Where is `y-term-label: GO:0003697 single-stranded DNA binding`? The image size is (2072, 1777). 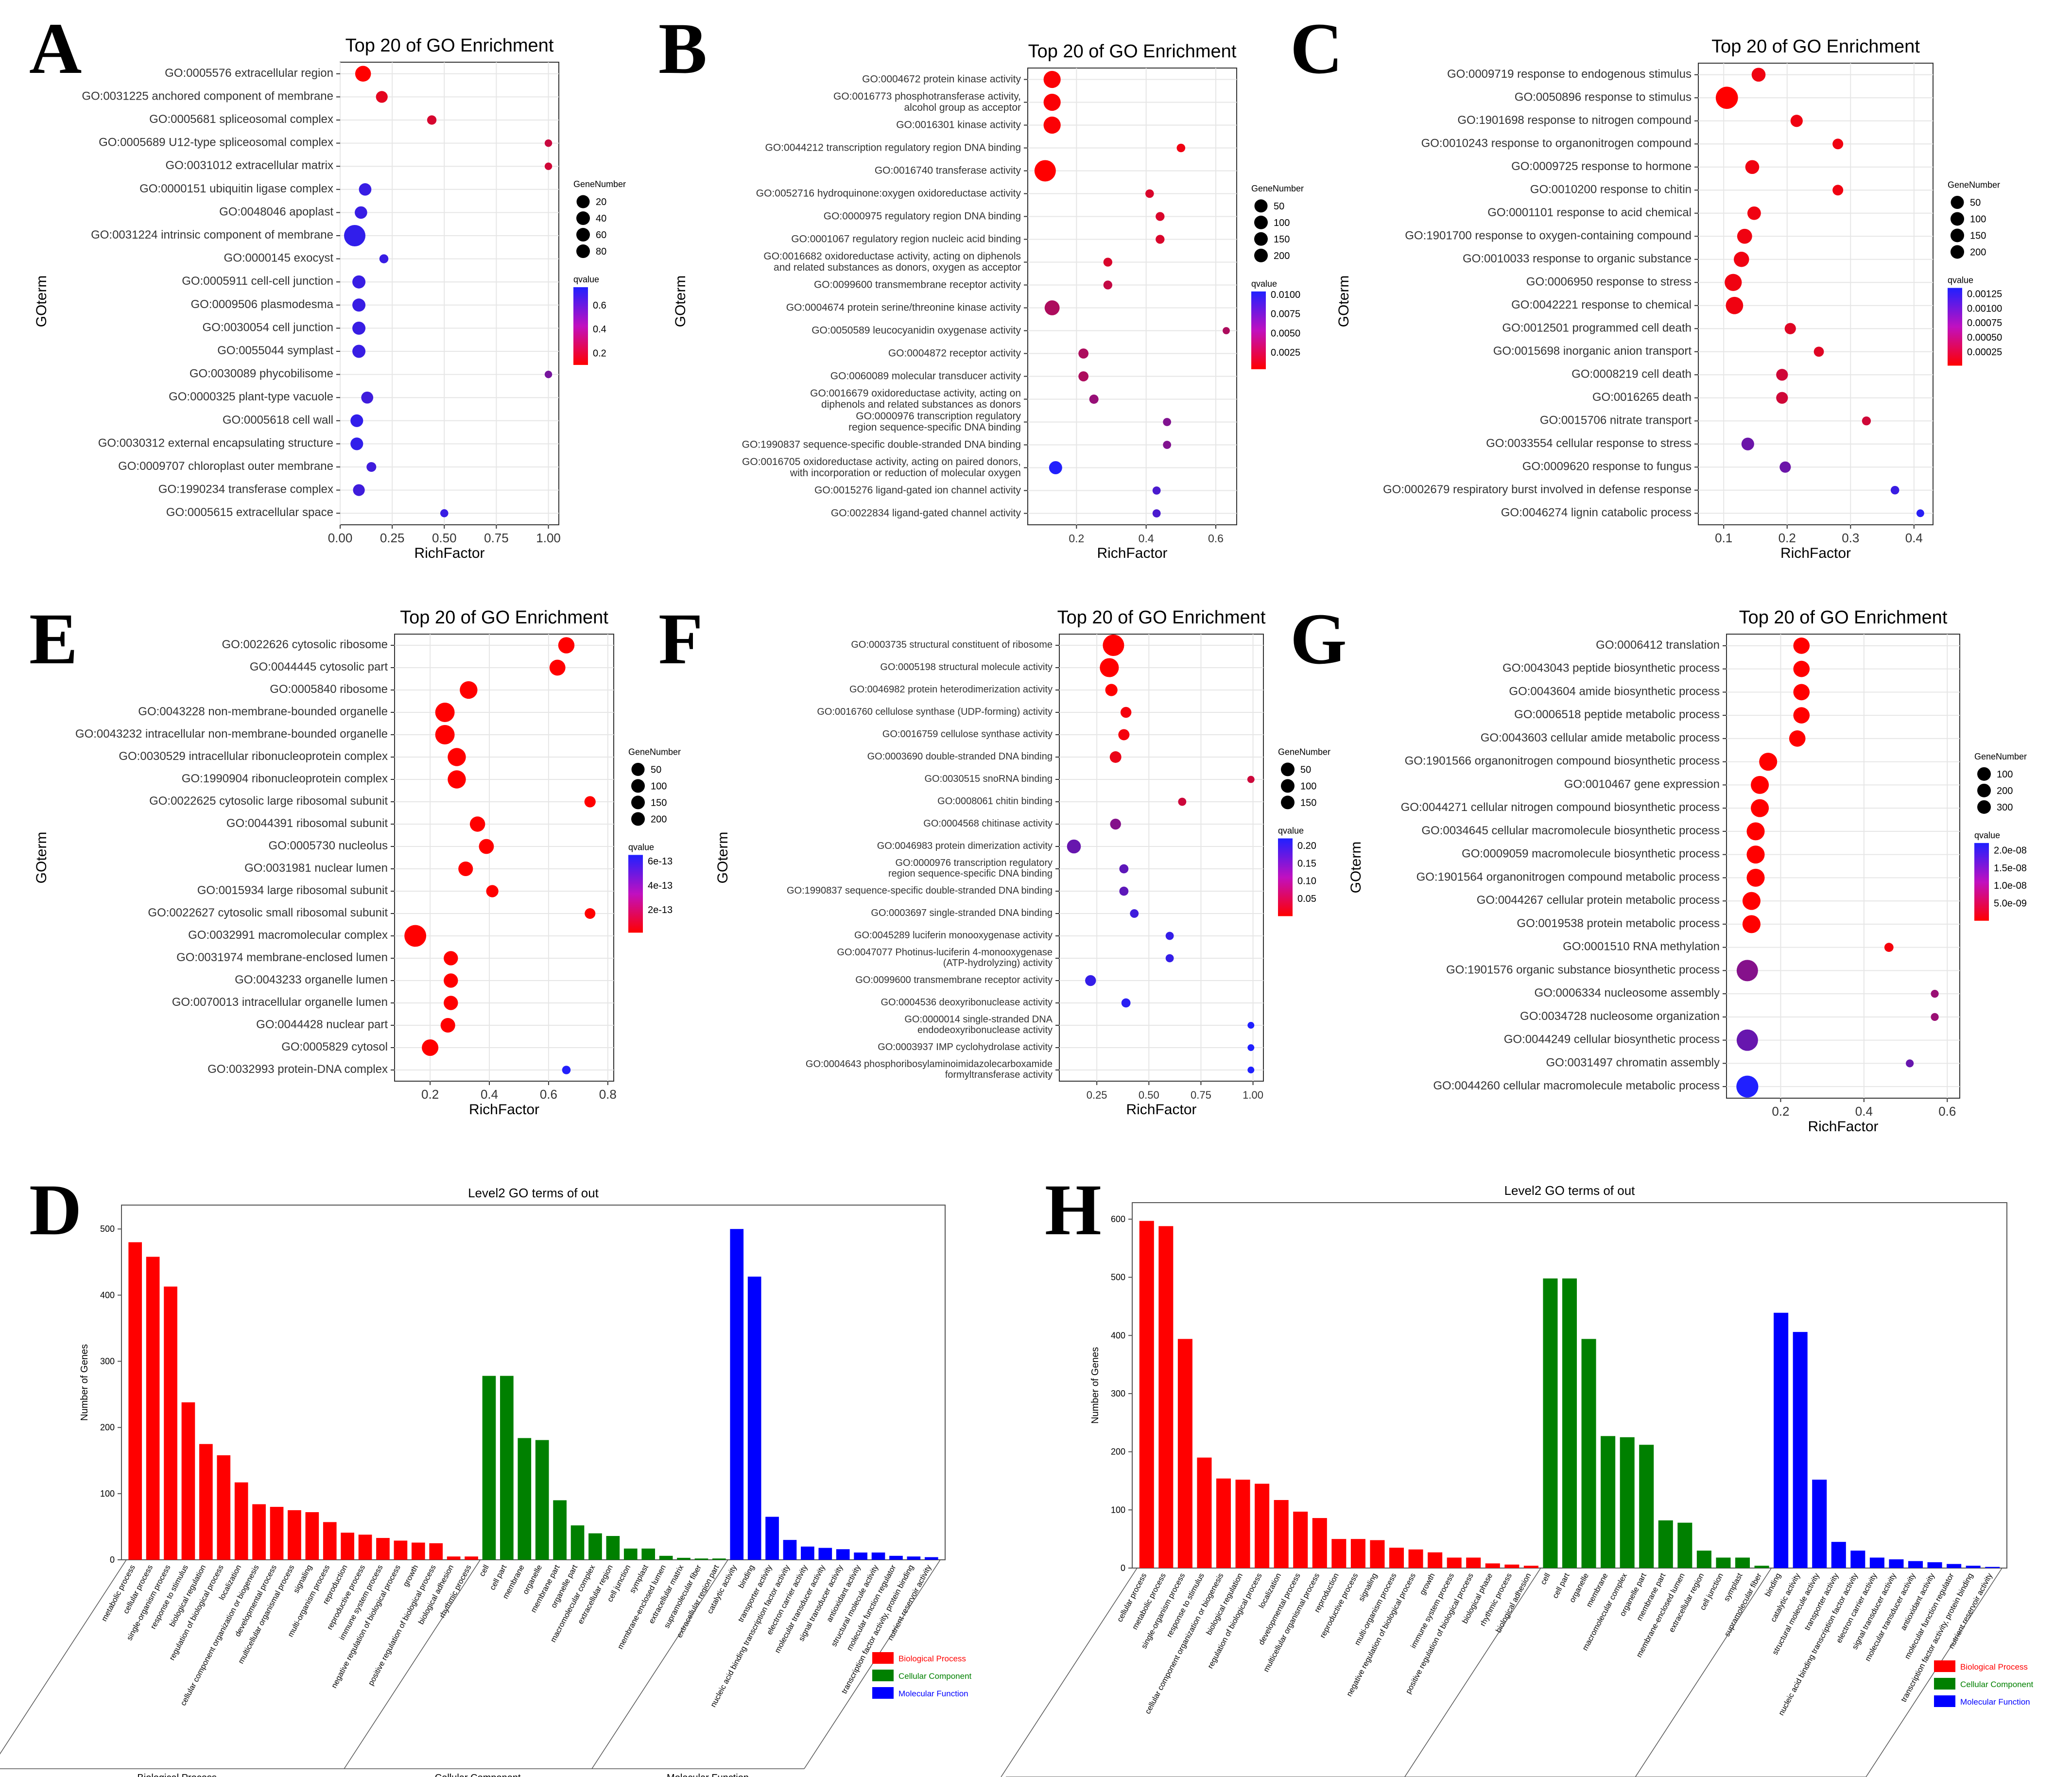 y-term-label: GO:0003697 single-stranded DNA binding is located at coordinates (962, 913).